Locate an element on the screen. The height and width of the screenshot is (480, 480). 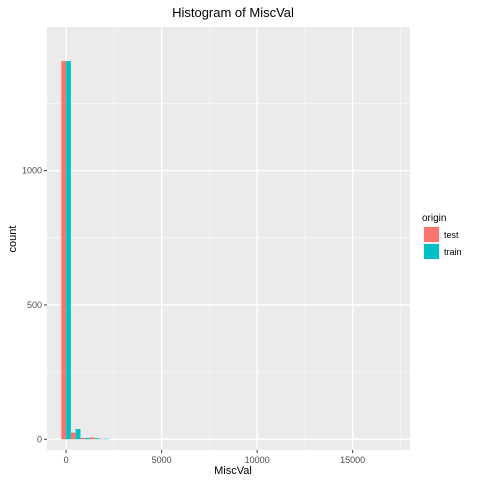
y-tick-label: 1000 is located at coordinates (32, 171).